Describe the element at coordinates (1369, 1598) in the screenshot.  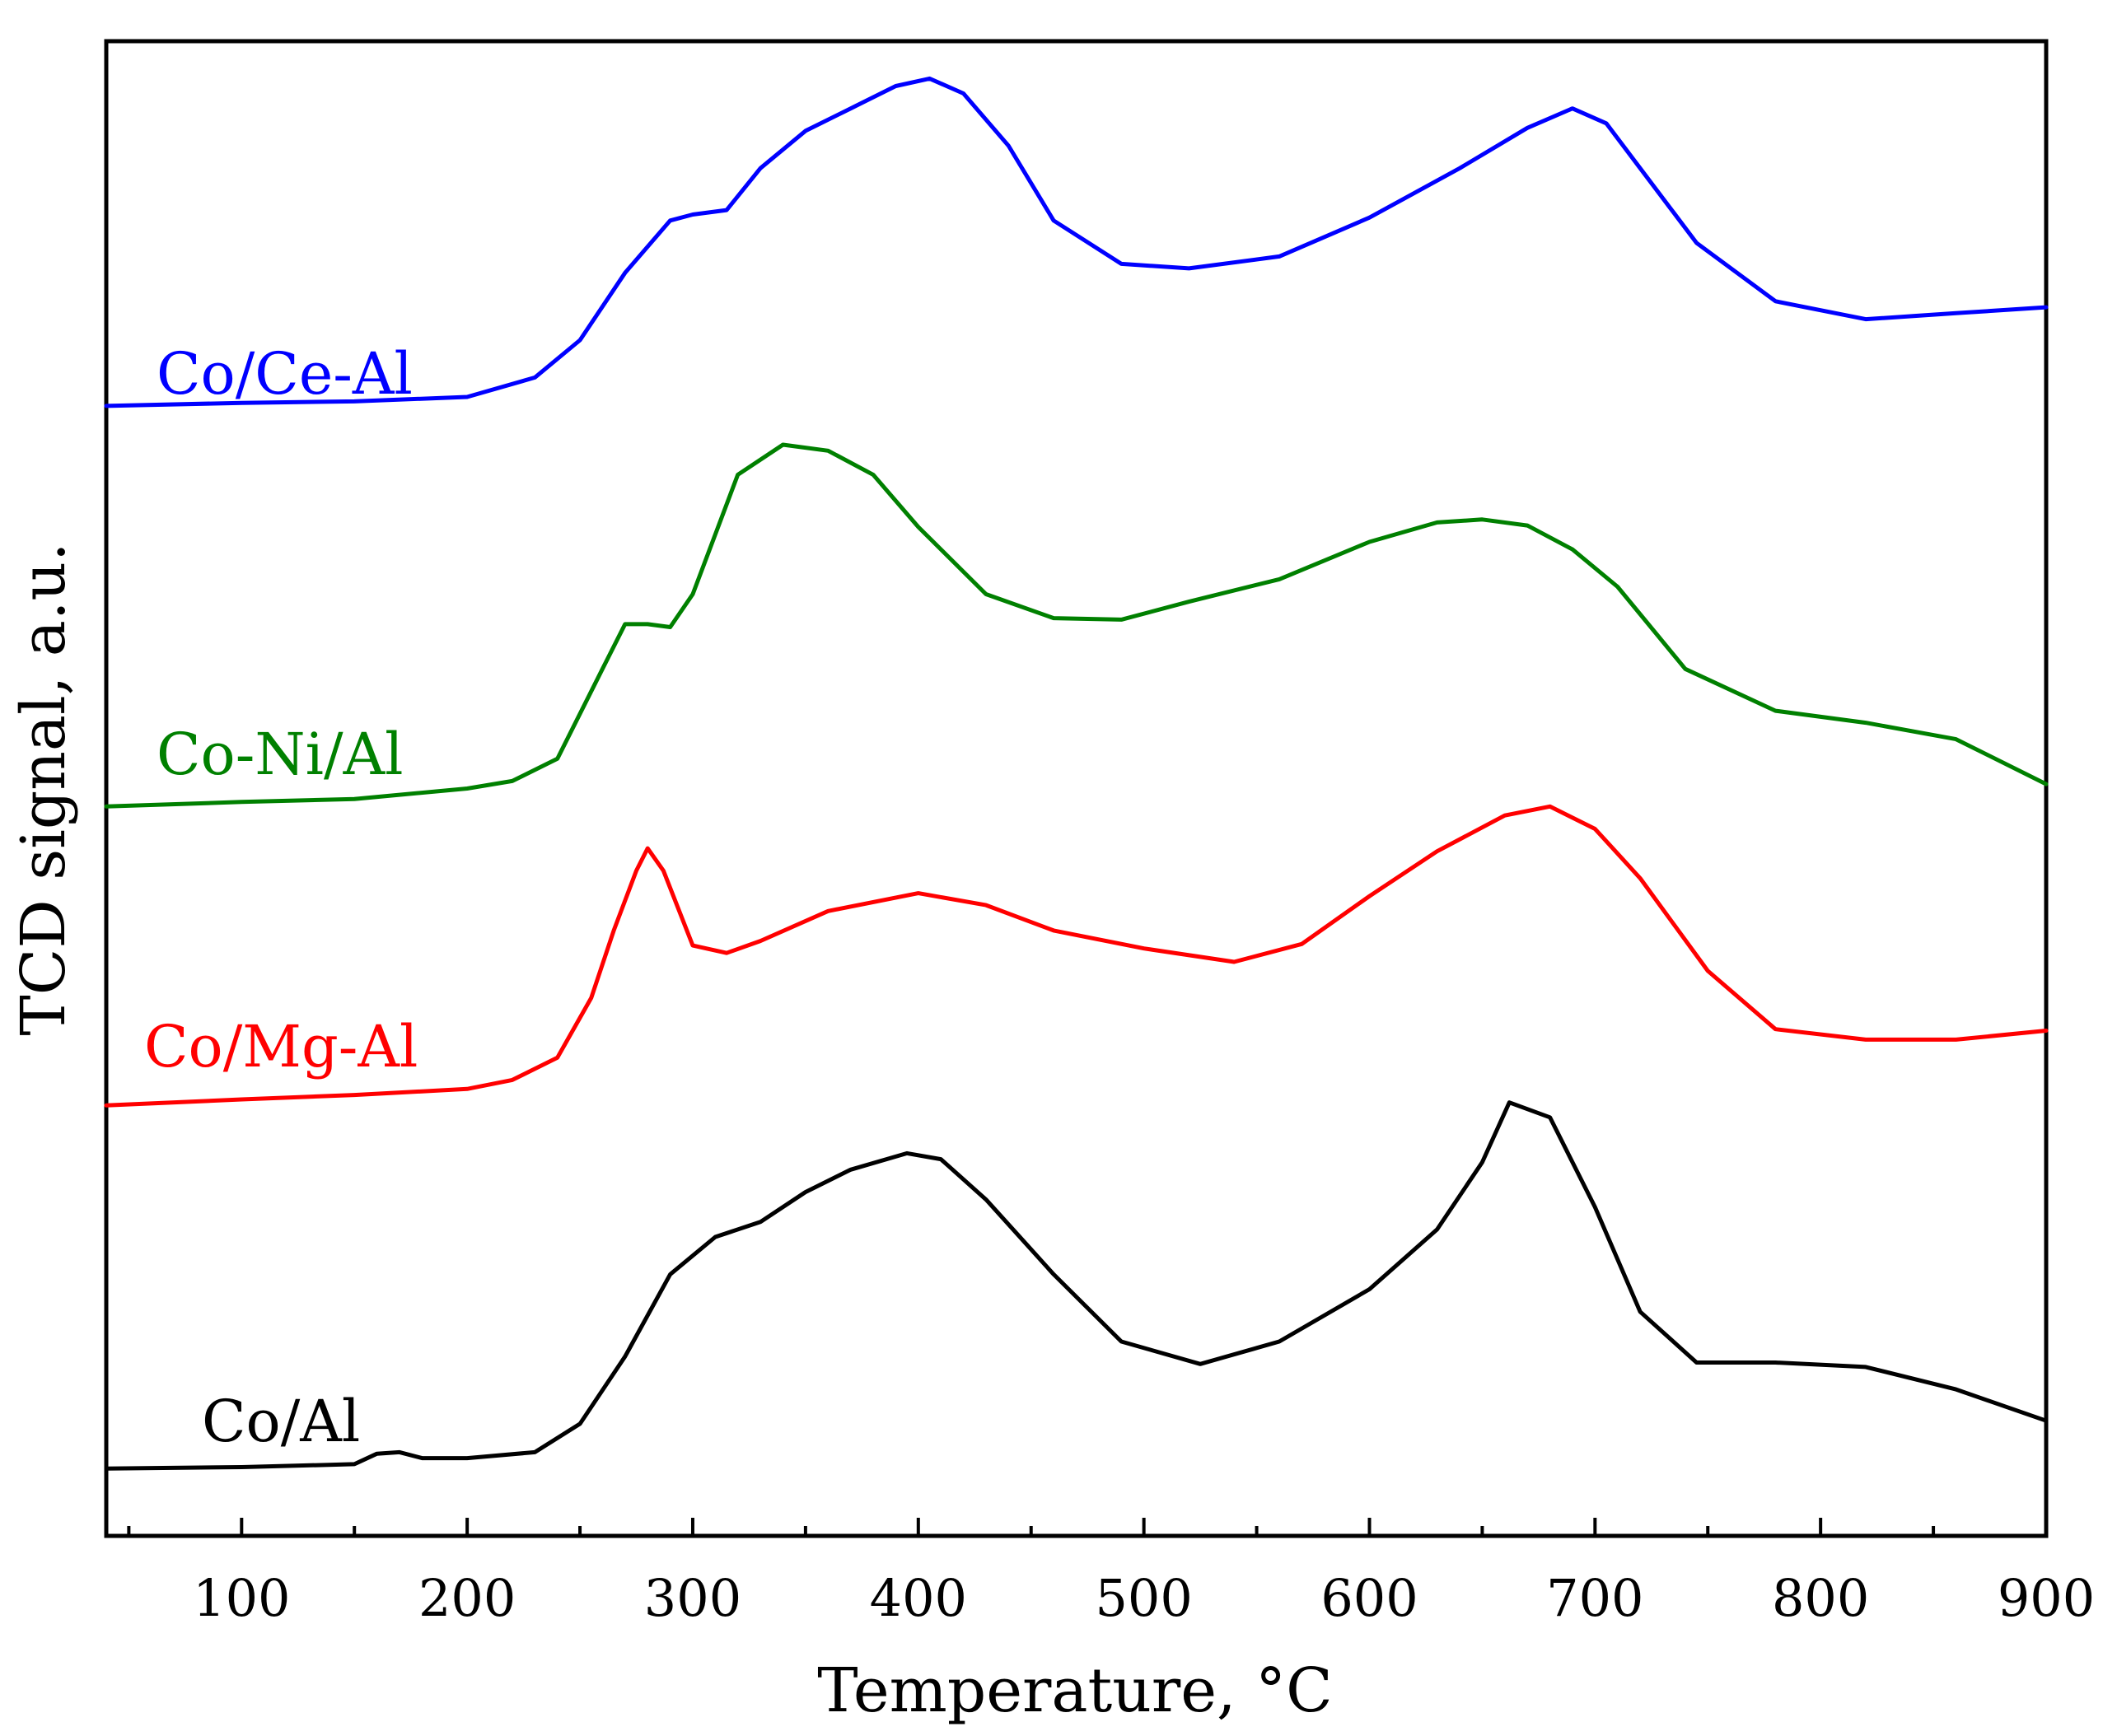
I see `x-tick-label: 600` at that location.